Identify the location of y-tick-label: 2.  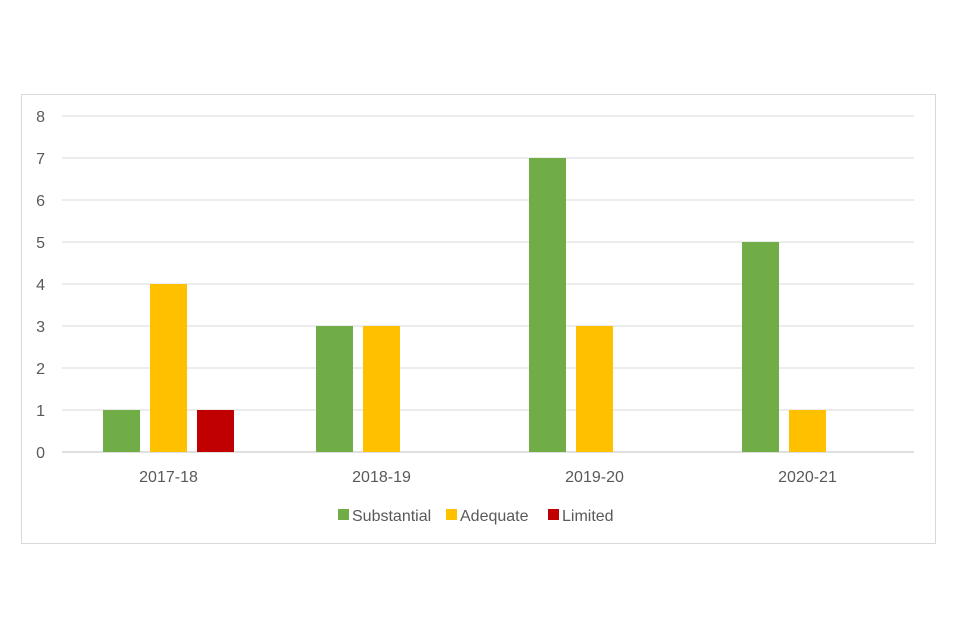
(40, 369).